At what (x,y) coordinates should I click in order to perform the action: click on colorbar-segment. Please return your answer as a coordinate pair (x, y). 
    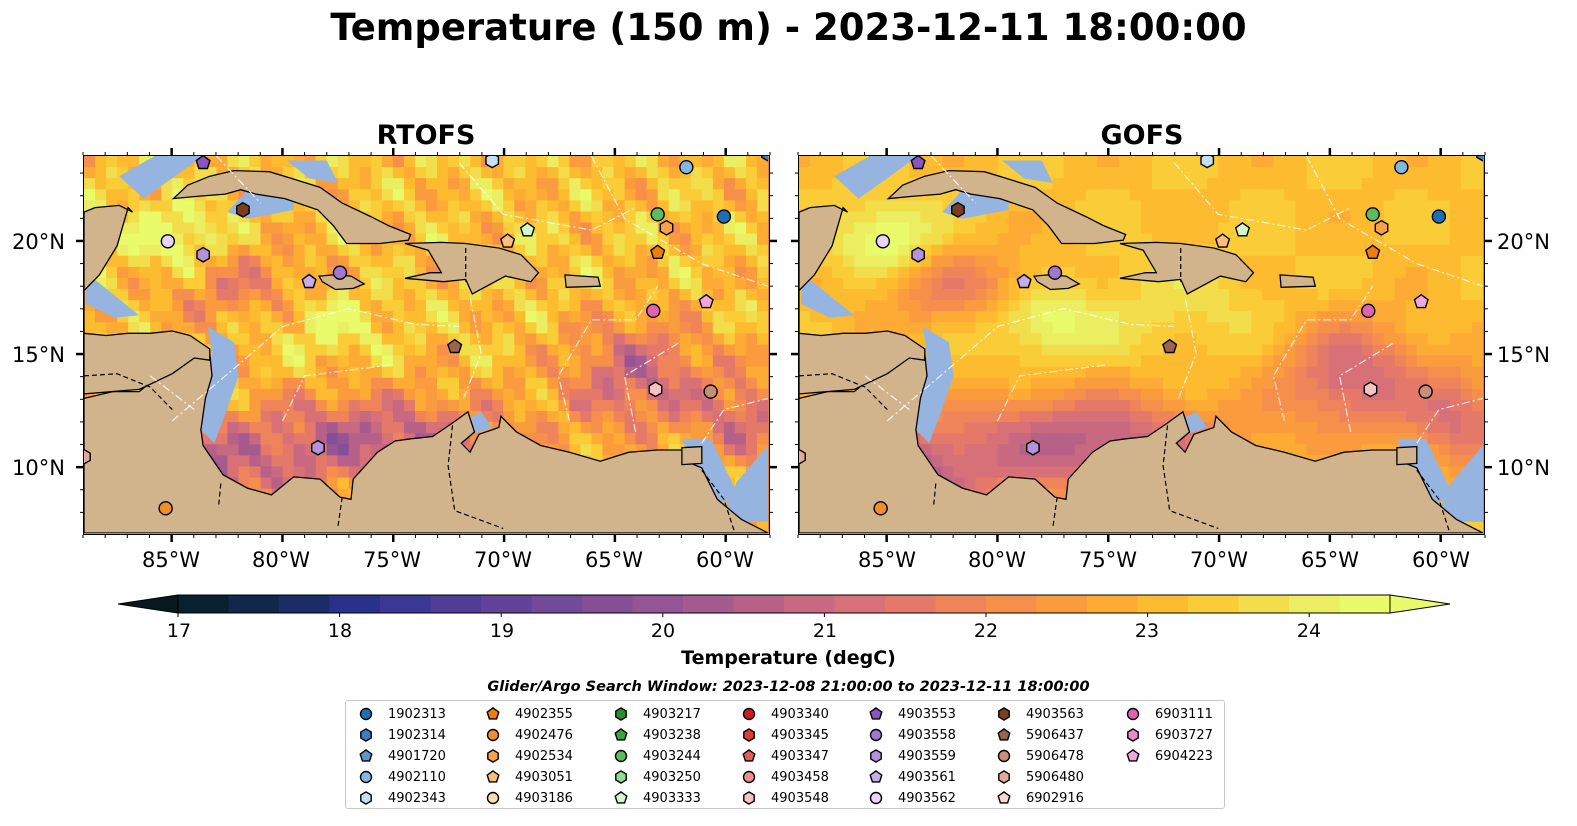
    Looking at the image, I should click on (203, 604).